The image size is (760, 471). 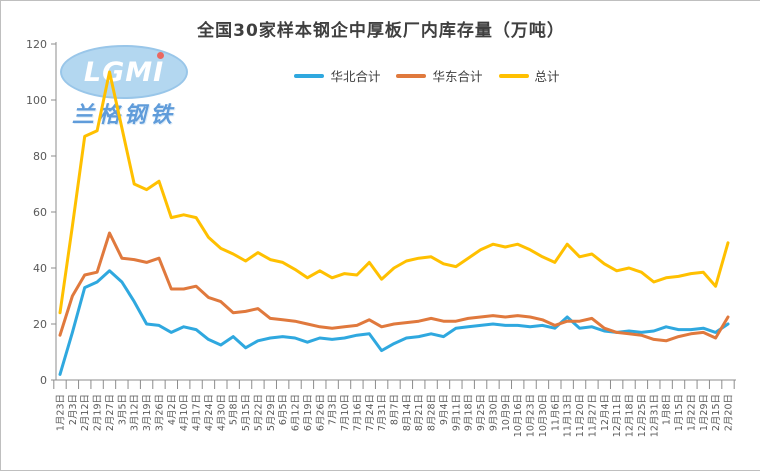 What do you see at coordinates (667, 409) in the screenshot?
I see `svg-text: 1月8日` at bounding box center [667, 409].